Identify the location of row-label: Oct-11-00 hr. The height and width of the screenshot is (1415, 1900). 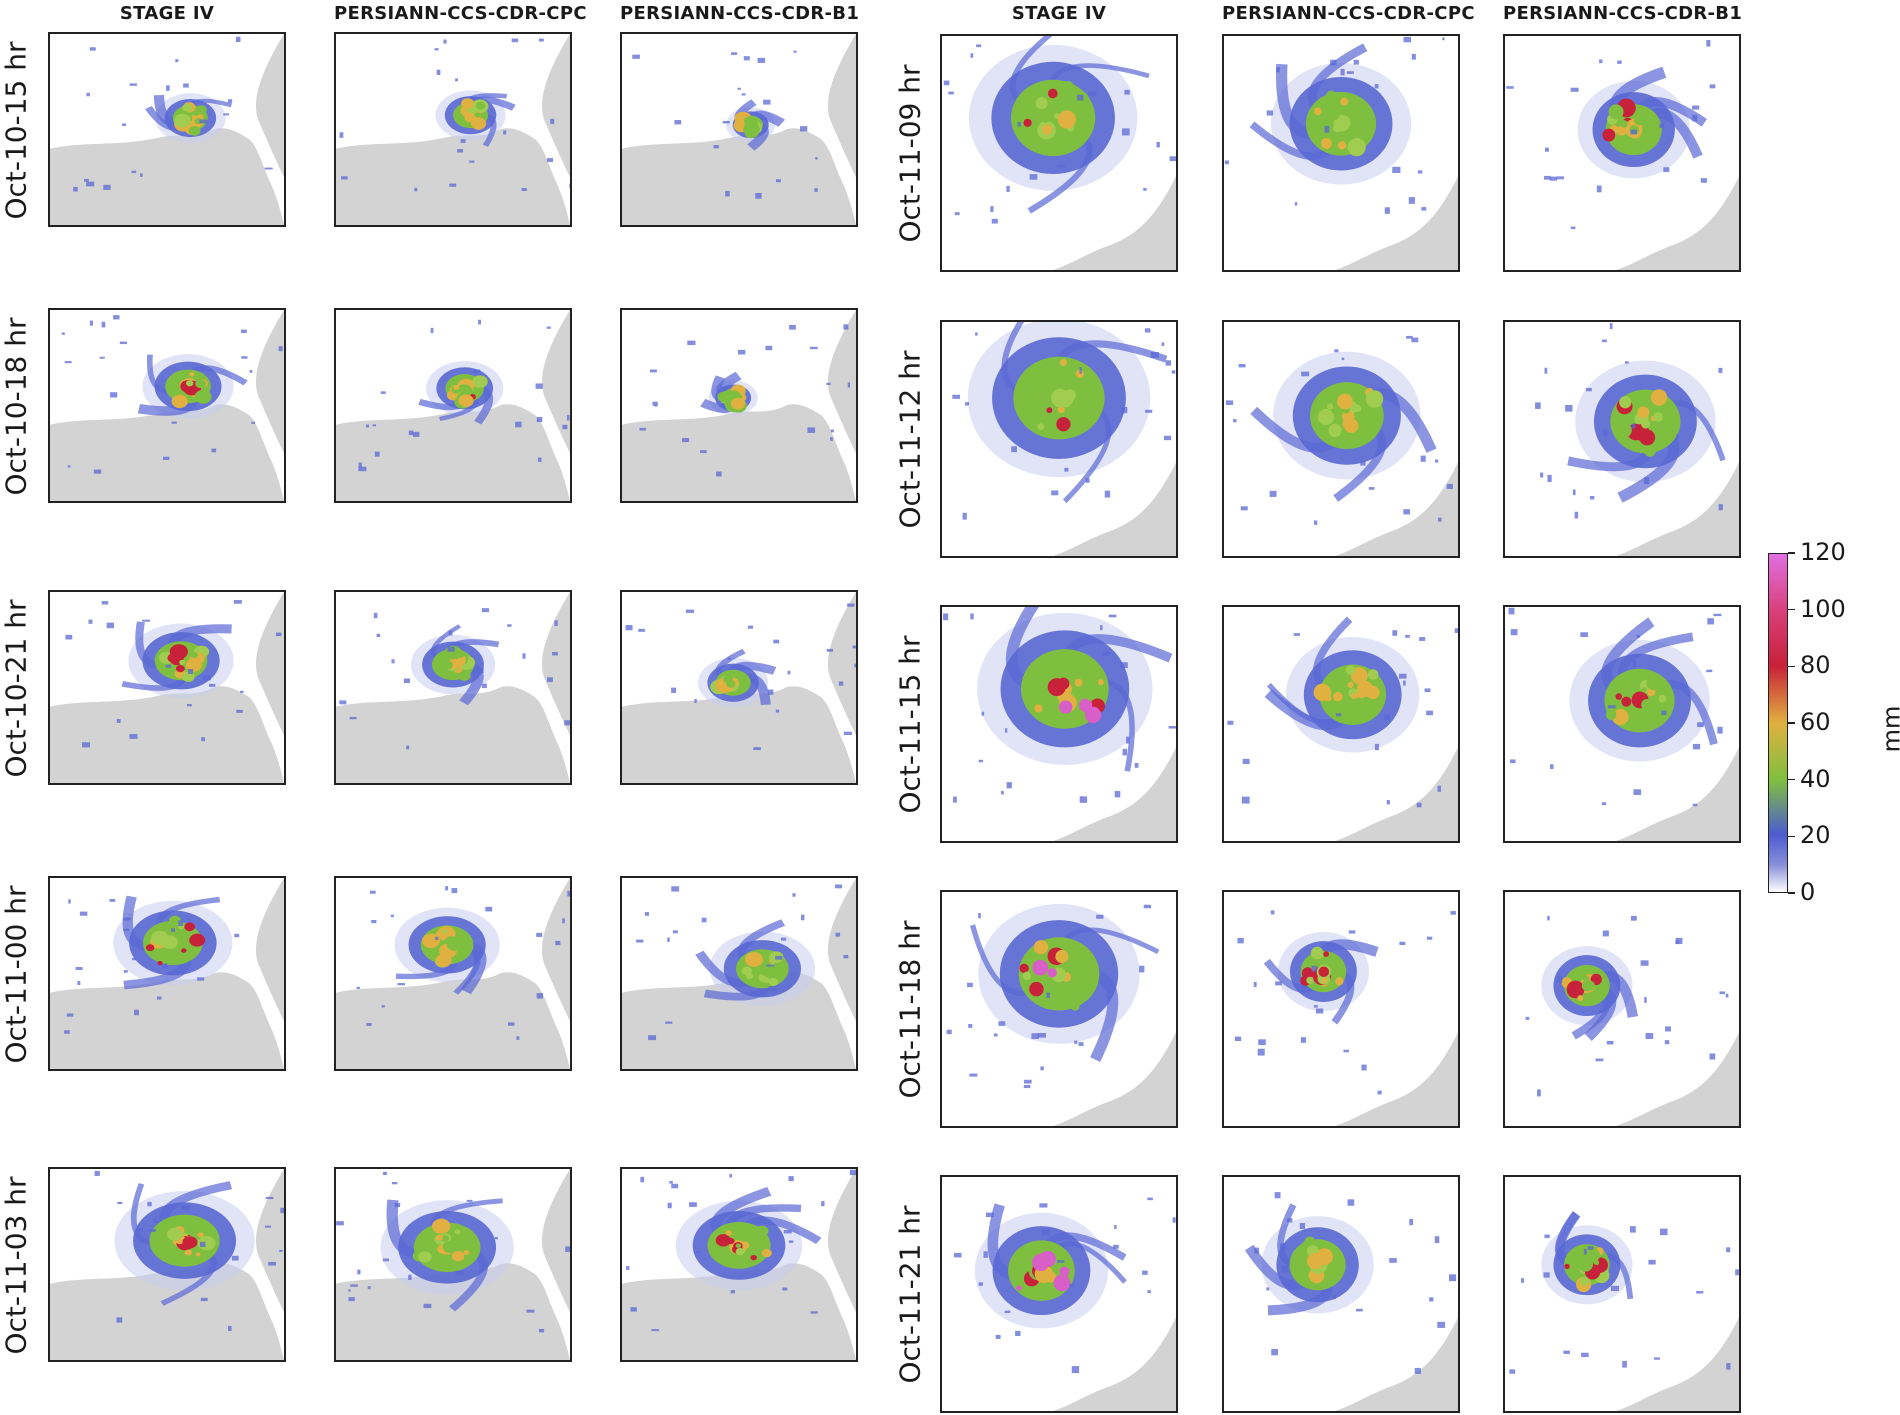
(16, 974).